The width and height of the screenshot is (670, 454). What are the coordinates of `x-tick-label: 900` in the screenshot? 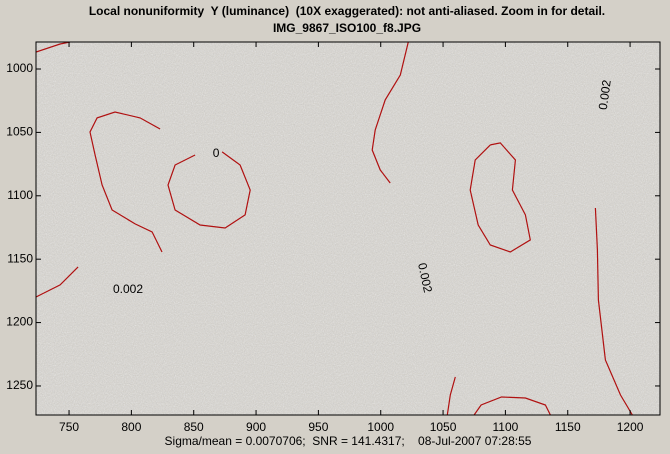 It's located at (256, 427).